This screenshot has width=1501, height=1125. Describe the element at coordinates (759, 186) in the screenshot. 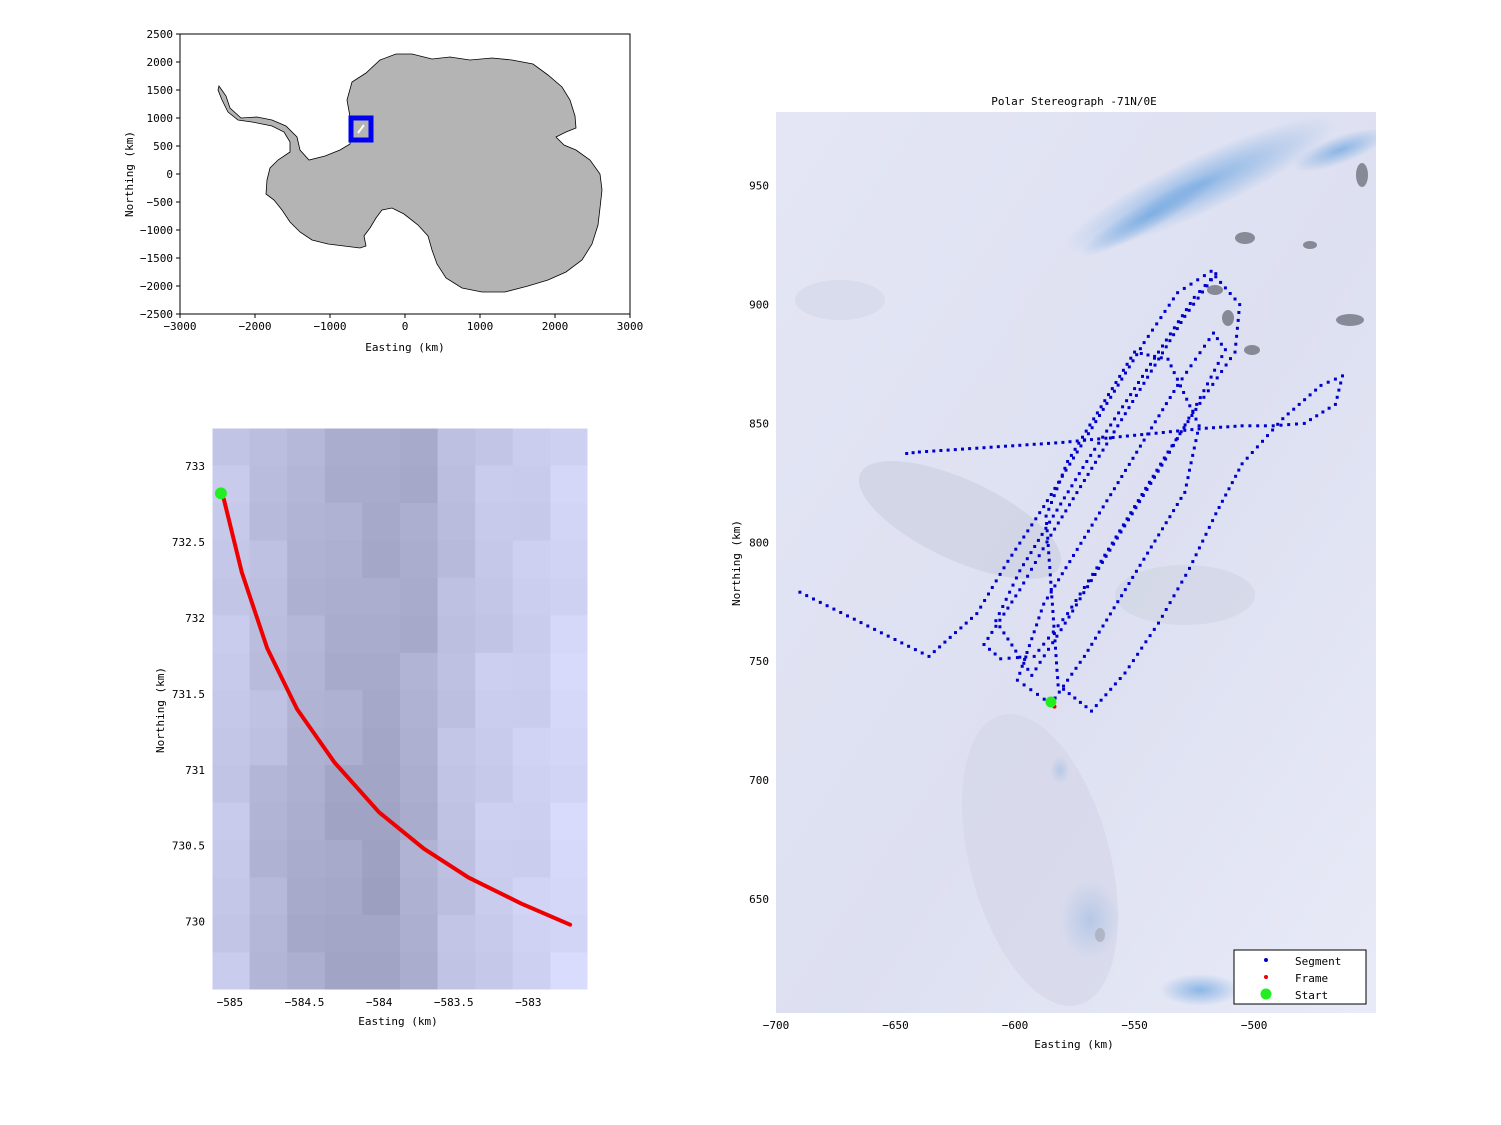

I see `y-tick-label: 950` at that location.